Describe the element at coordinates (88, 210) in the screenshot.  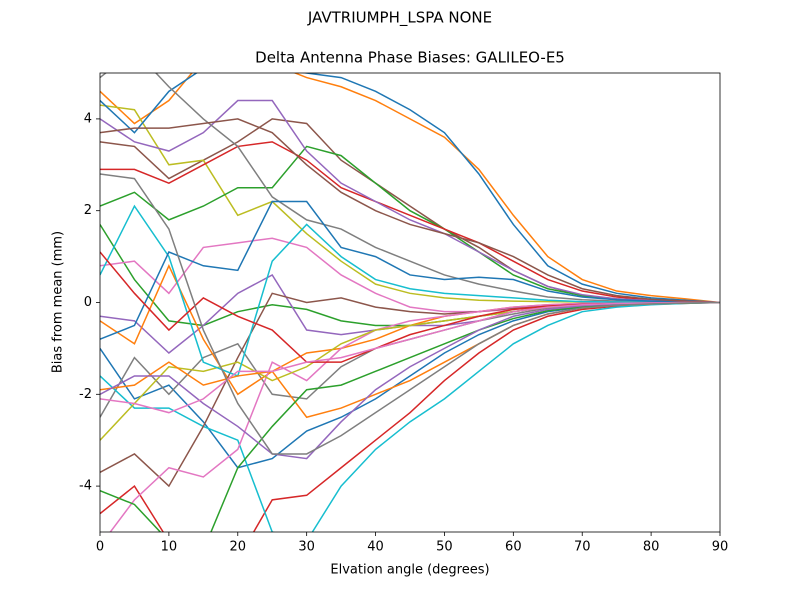
I see `y-tick-label: 2` at that location.